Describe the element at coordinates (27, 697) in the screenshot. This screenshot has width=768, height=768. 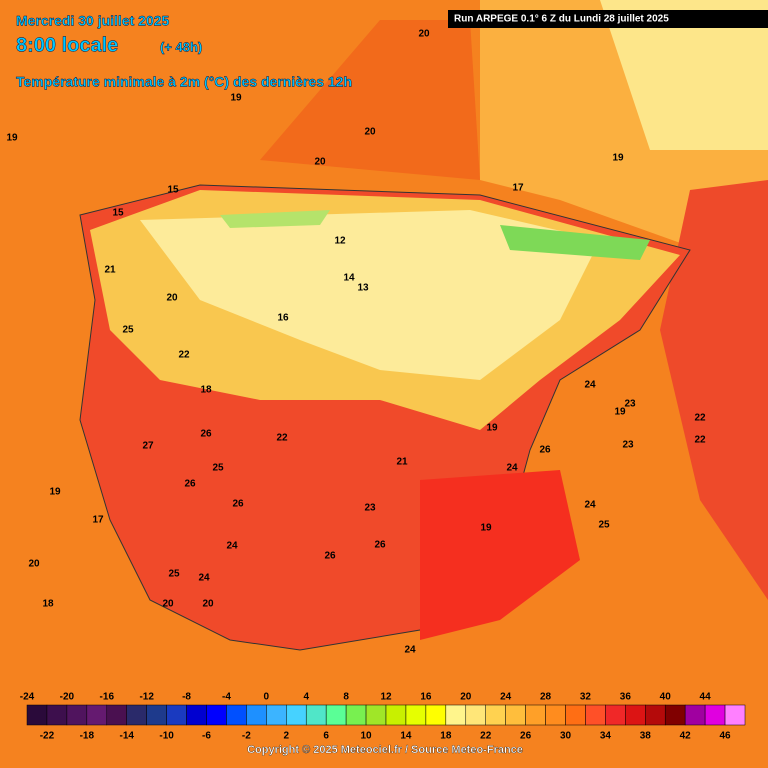
I see `scale-label: -24` at that location.